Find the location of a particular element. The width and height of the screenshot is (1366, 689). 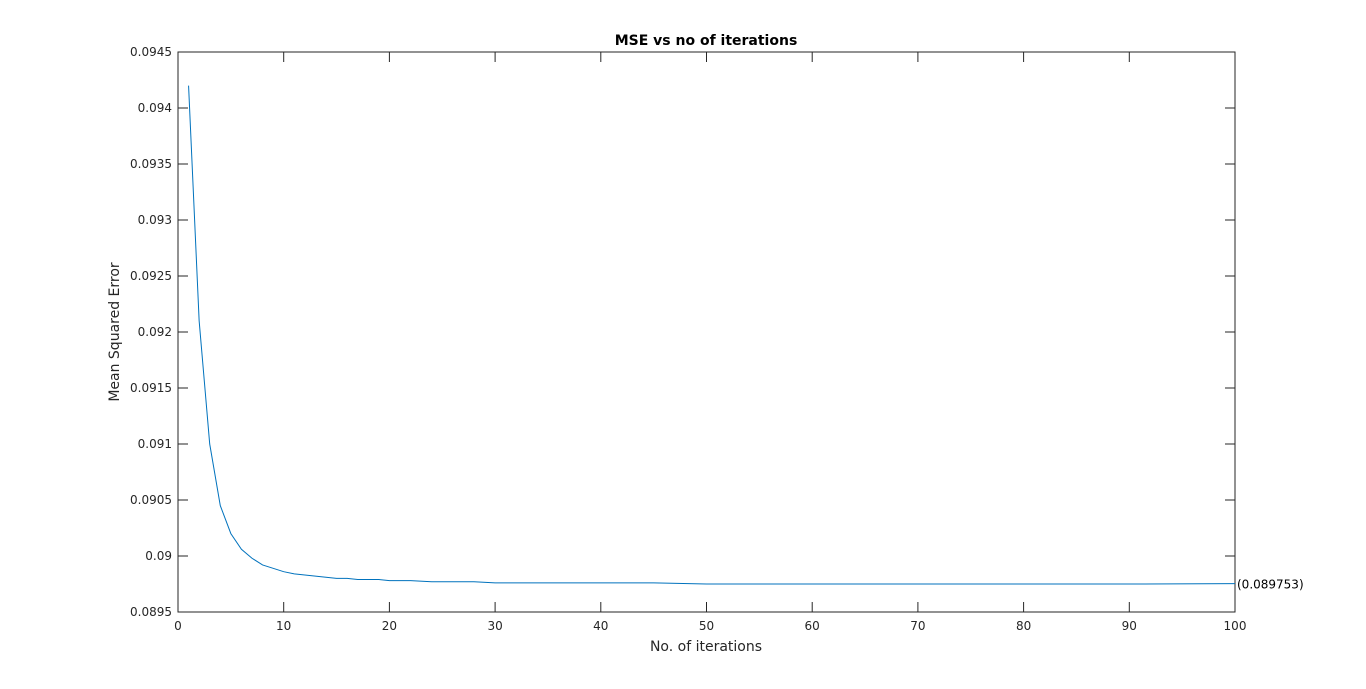

y-axis-label: Mean Squared Error is located at coordinates (115, 332).